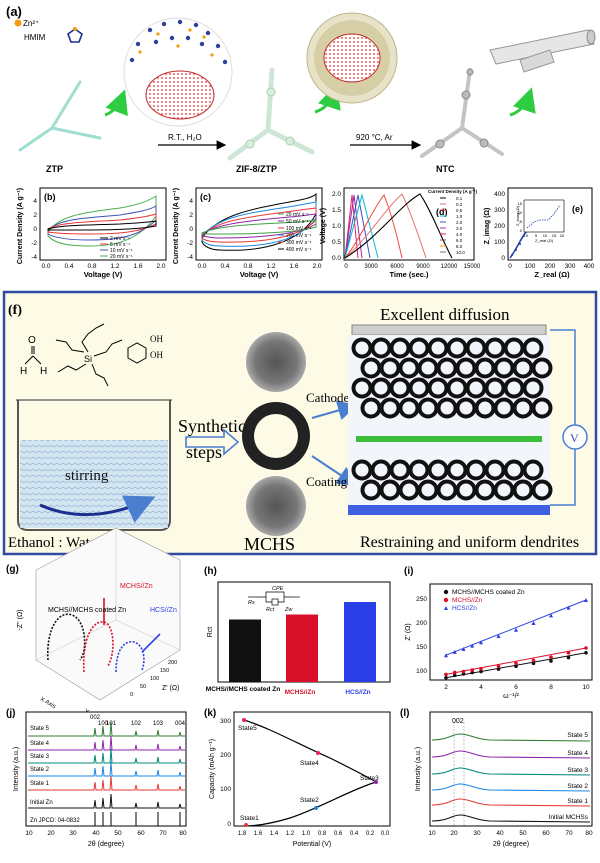  I want to click on e-ylabel: Z_imag (Ω), so click(487, 226).